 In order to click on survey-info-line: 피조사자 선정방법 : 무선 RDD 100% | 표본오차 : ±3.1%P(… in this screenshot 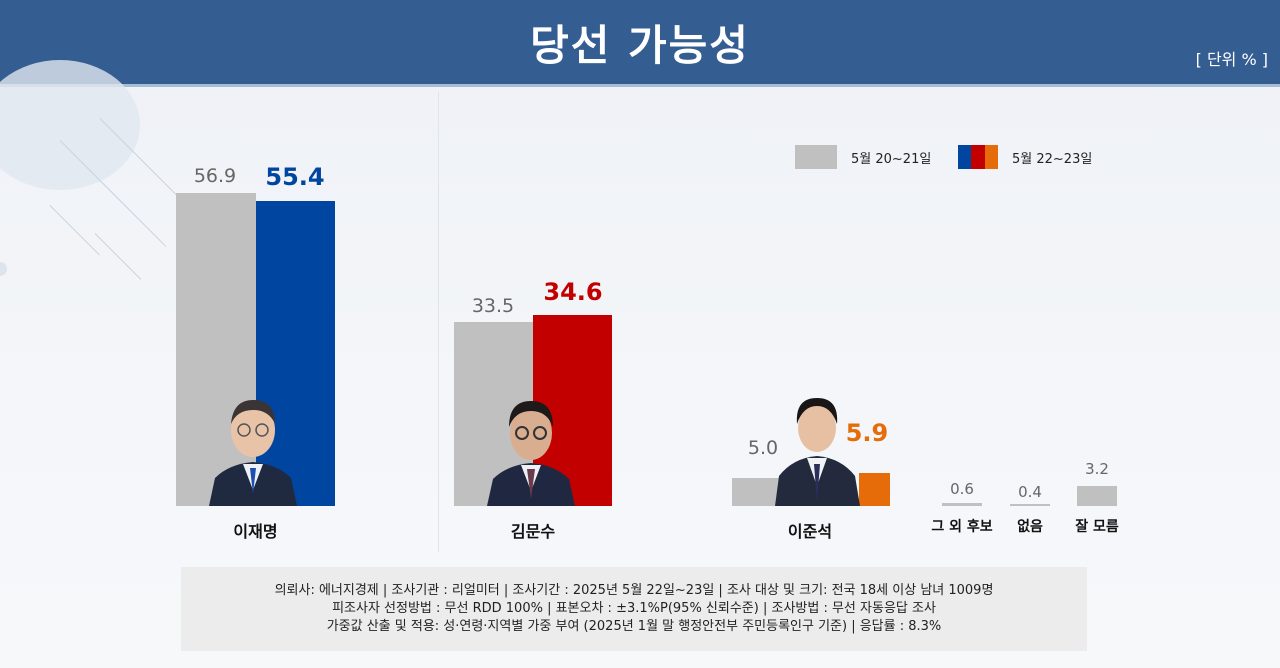, I will do `click(634, 608)`.